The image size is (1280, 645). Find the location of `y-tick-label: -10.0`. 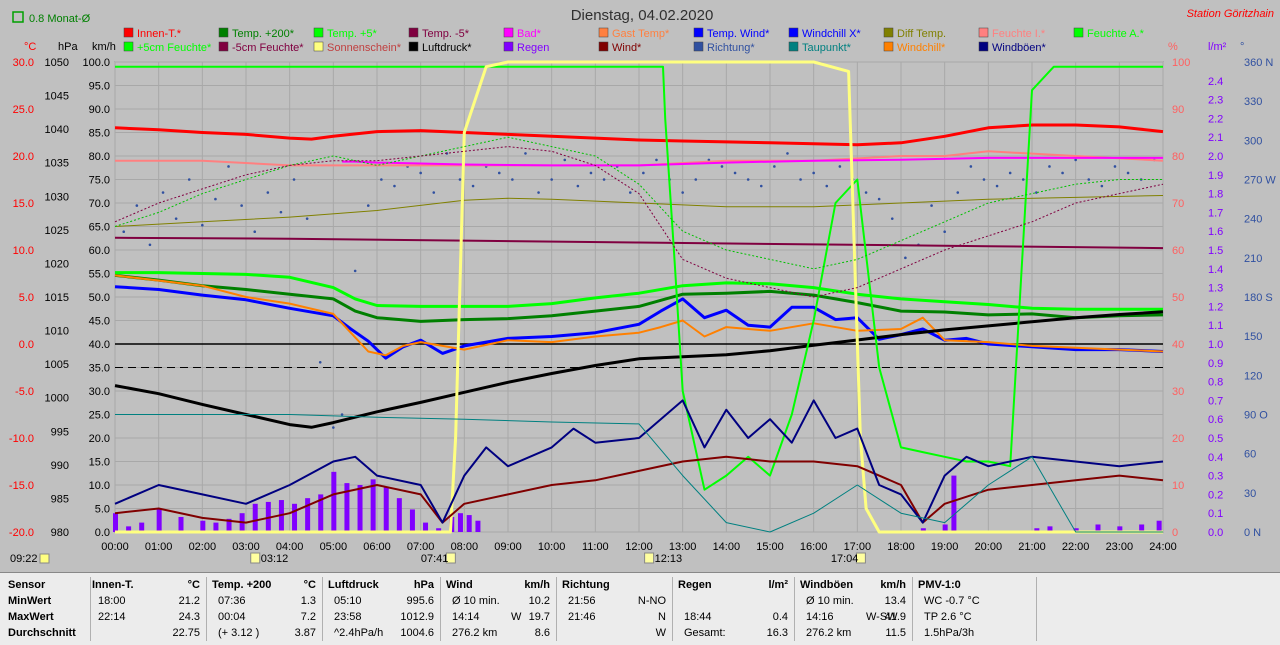

y-tick-label: -10.0 is located at coordinates (21, 439).